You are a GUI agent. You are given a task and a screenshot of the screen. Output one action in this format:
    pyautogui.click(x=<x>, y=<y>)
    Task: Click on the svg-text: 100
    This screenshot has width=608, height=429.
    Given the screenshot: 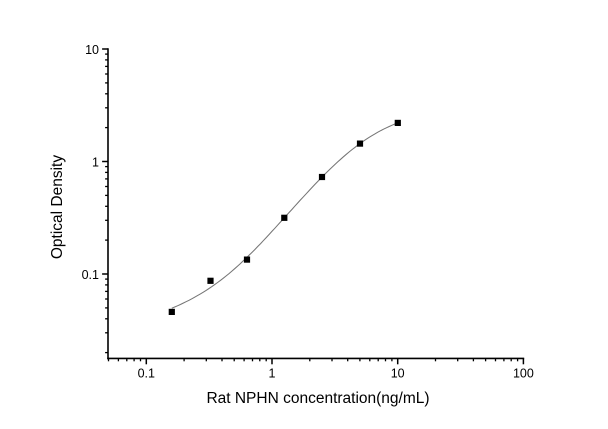 What is the action you would take?
    pyautogui.click(x=523, y=374)
    